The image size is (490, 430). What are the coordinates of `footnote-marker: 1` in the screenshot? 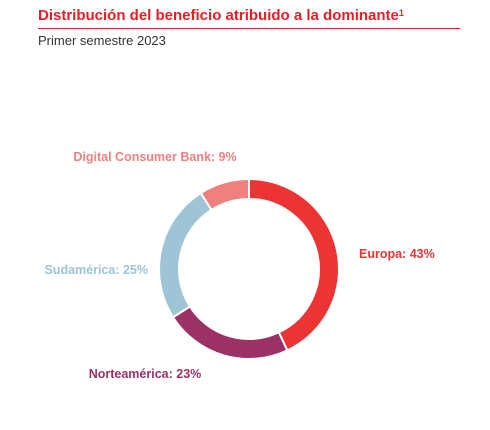 It's located at (401, 13).